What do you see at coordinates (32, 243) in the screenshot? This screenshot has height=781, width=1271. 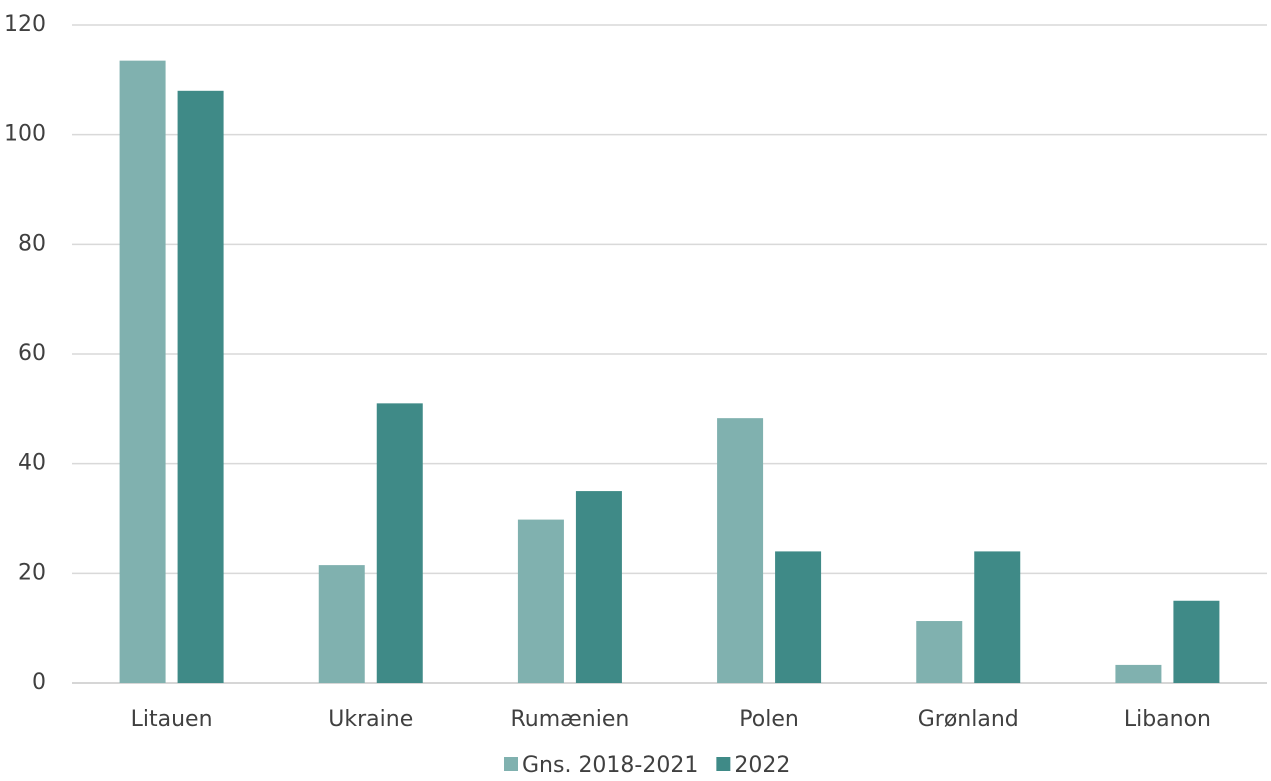 I see `y-tick-label: 80` at bounding box center [32, 243].